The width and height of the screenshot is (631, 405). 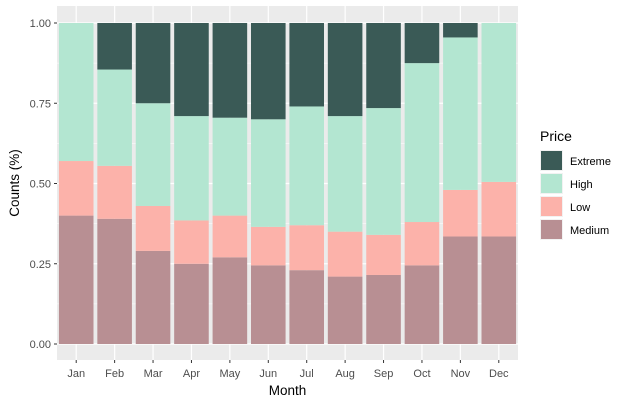 What do you see at coordinates (114, 374) in the screenshot?
I see `x-tick-label: Feb` at bounding box center [114, 374].